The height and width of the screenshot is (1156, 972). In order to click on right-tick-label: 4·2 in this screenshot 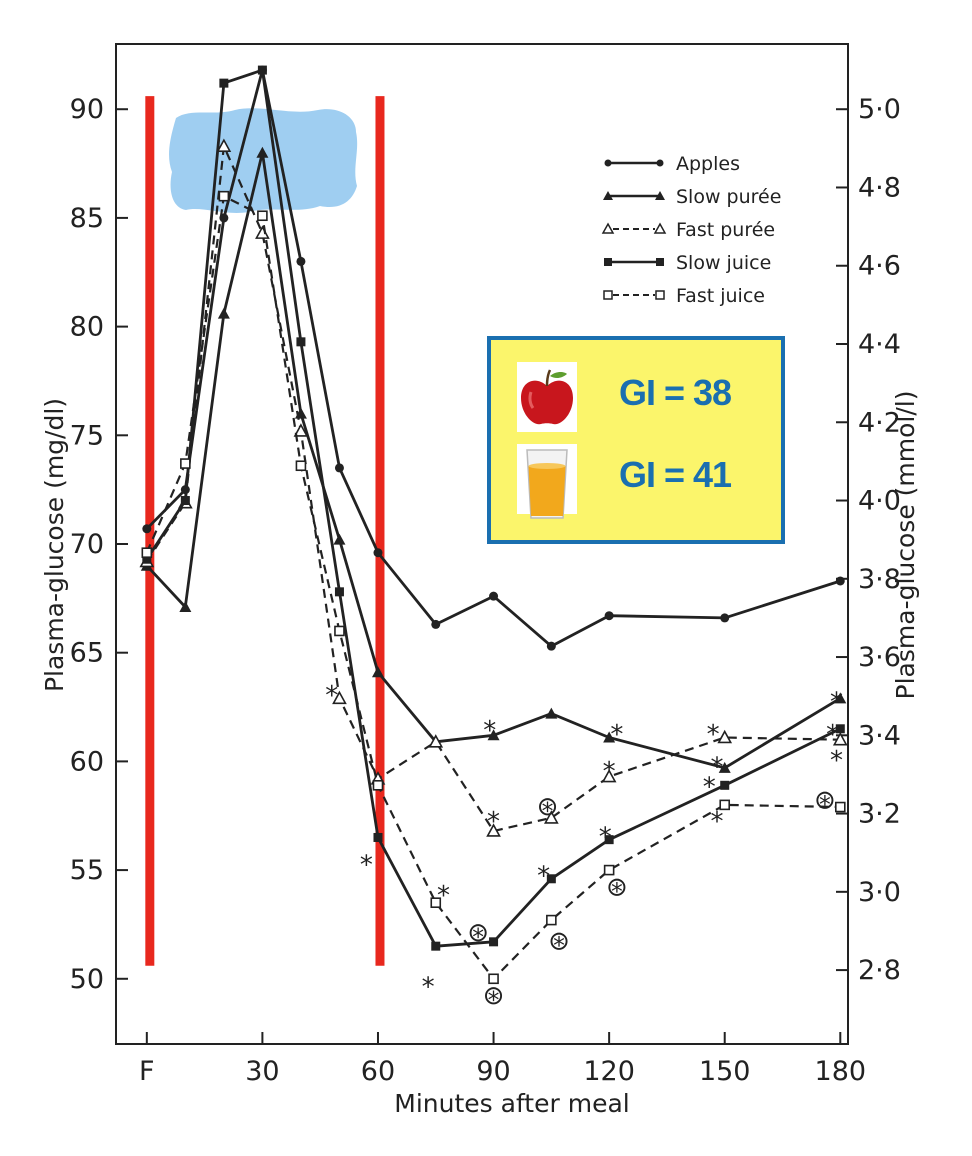, I will do `click(879, 422)`.